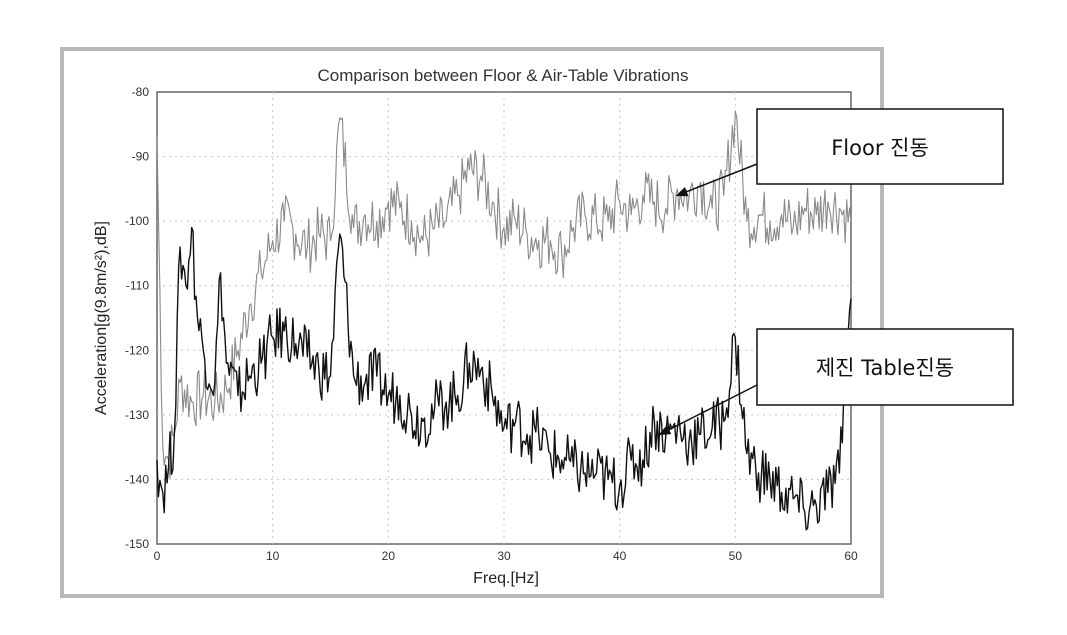  I want to click on x-tick-label: 0, so click(157, 556).